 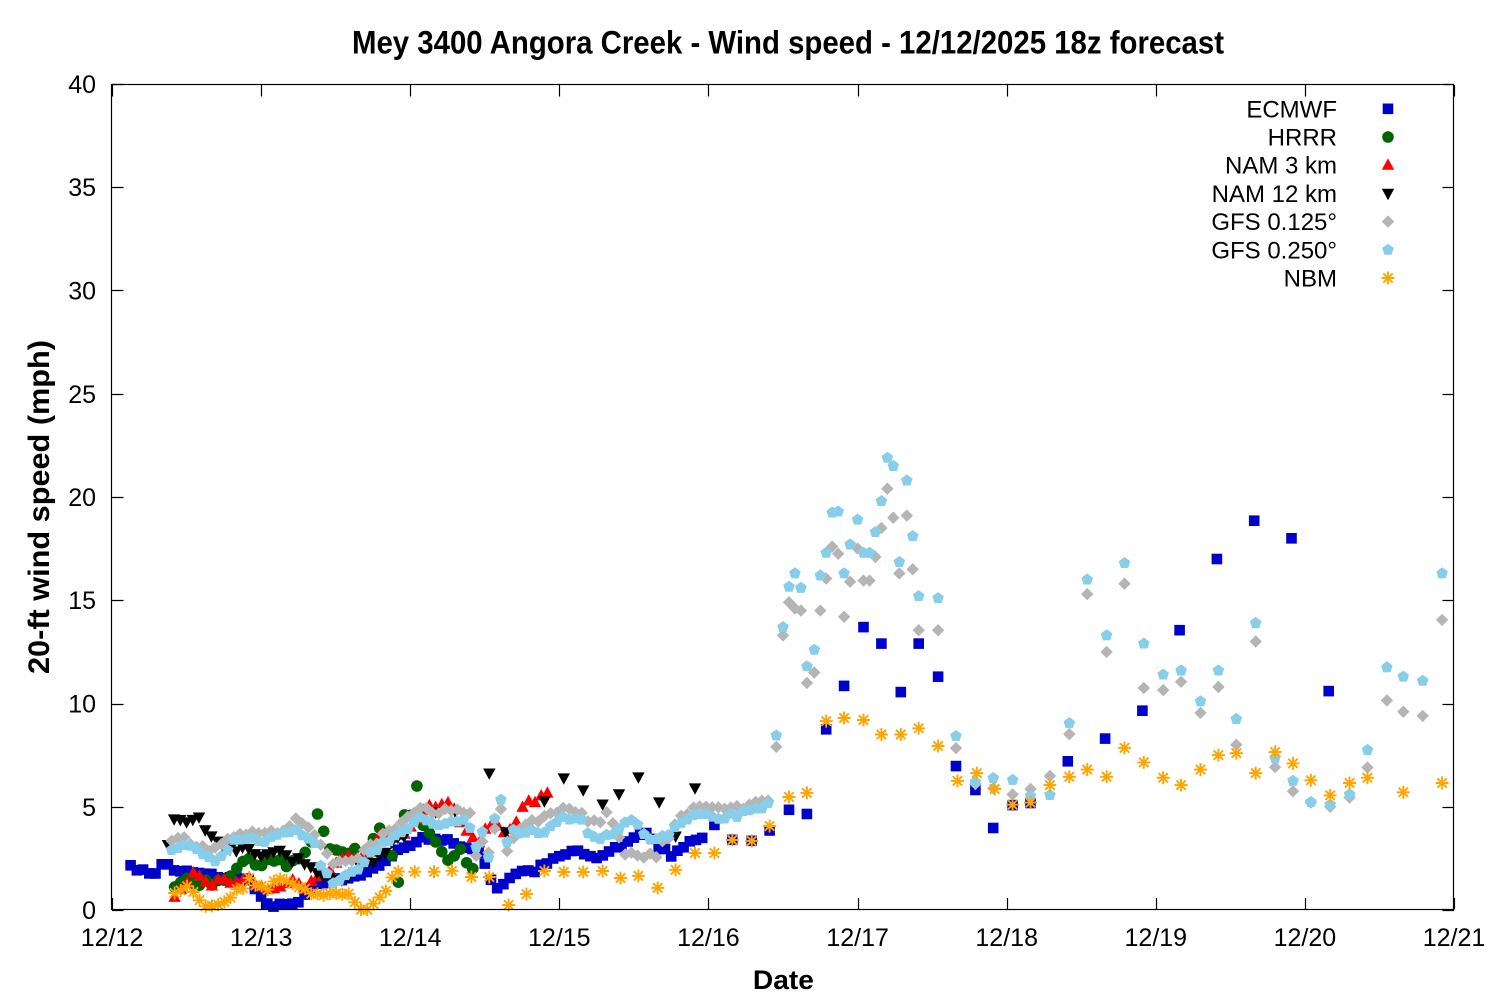 What do you see at coordinates (1274, 222) in the screenshot?
I see `svg-text: GFS 0.125°` at bounding box center [1274, 222].